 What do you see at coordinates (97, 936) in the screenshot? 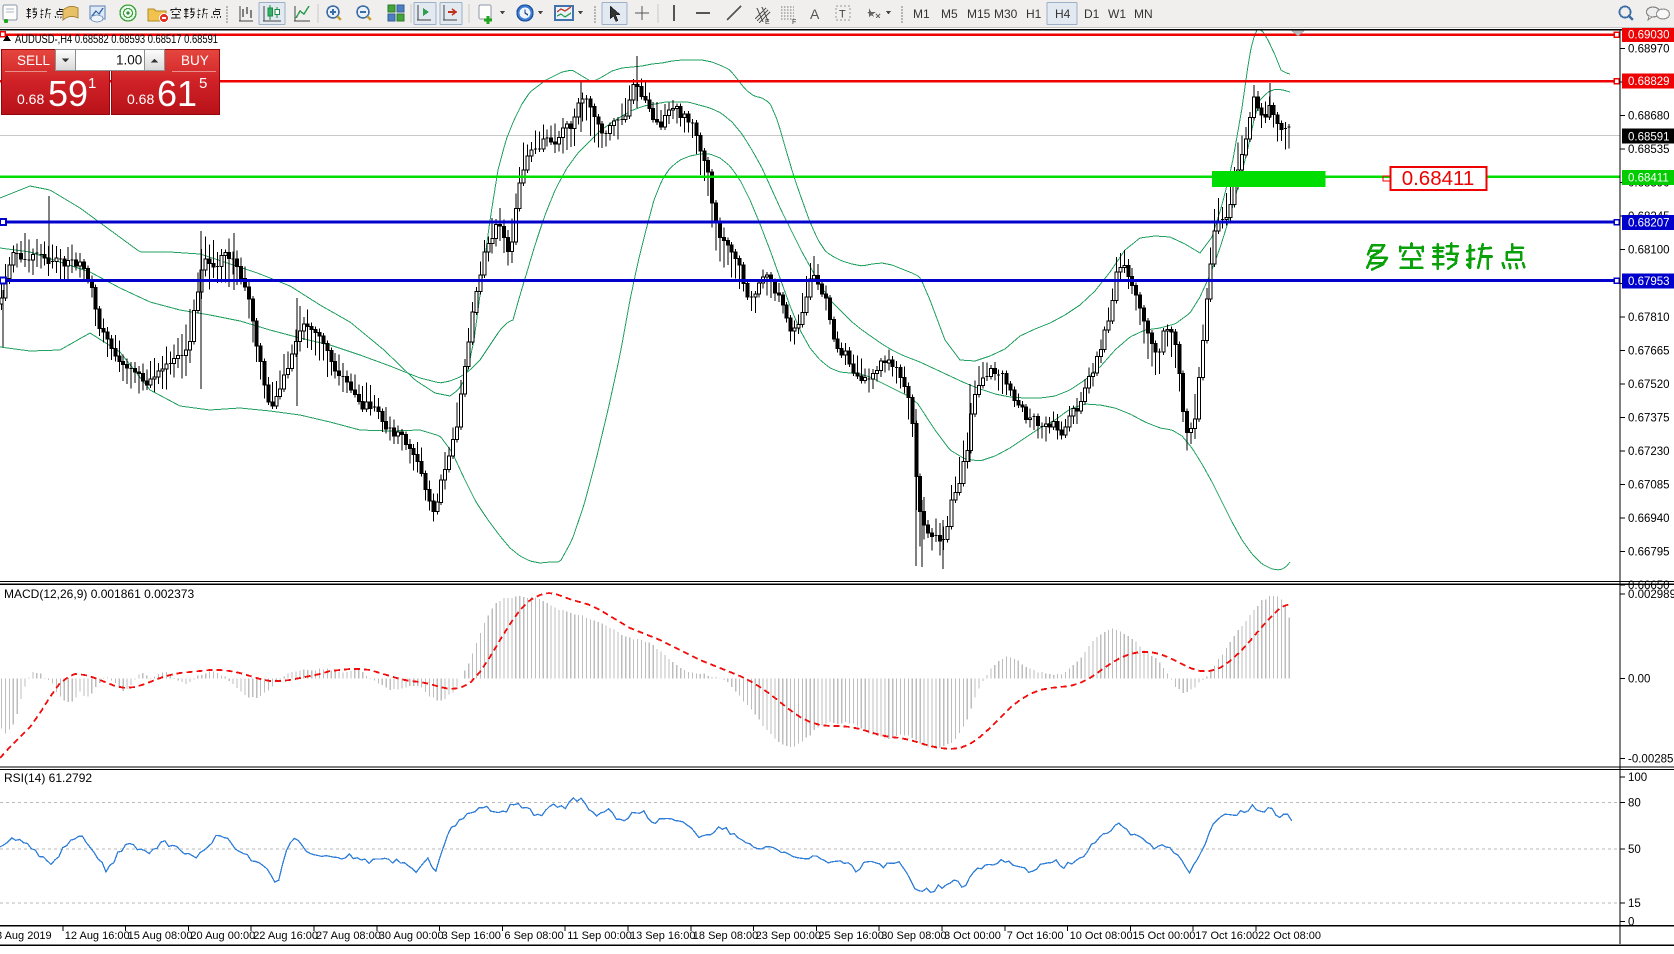
I see `svg-text: 12 Aug 16:00` at bounding box center [97, 936].